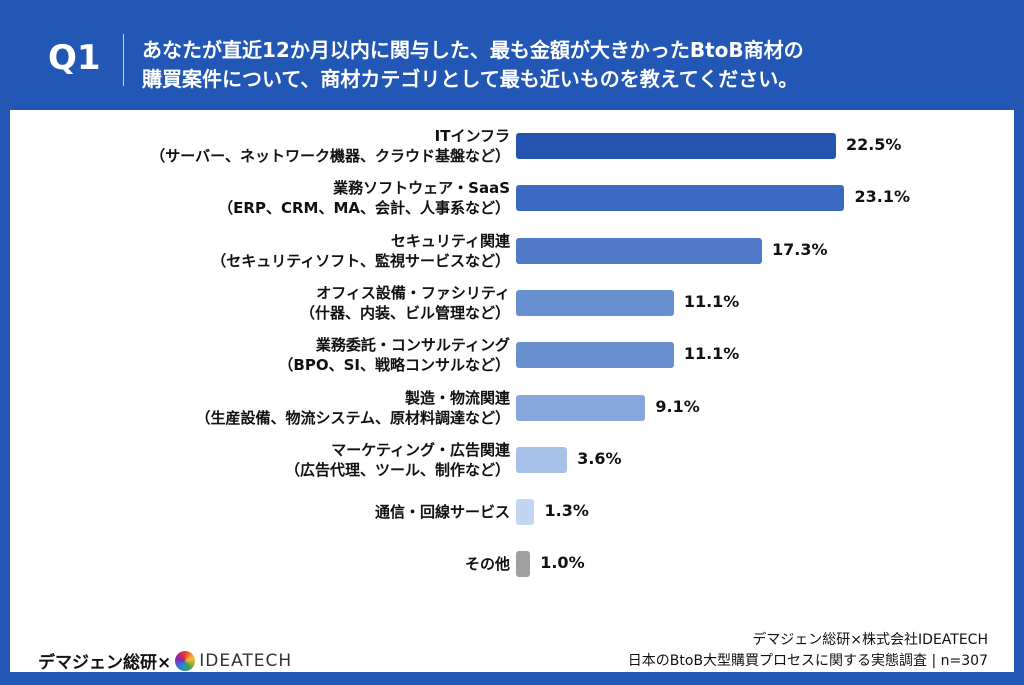 The height and width of the screenshot is (685, 1024). I want to click on category-detail: （セキュリティソフト、監視サービスなど）, so click(360, 260).